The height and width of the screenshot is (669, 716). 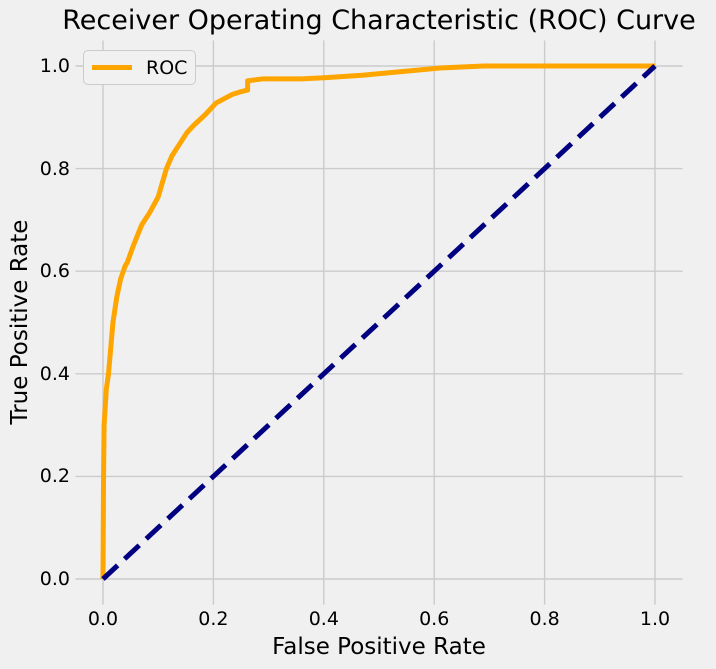 What do you see at coordinates (54, 373) in the screenshot?
I see `y-tick-label: 0.4` at bounding box center [54, 373].